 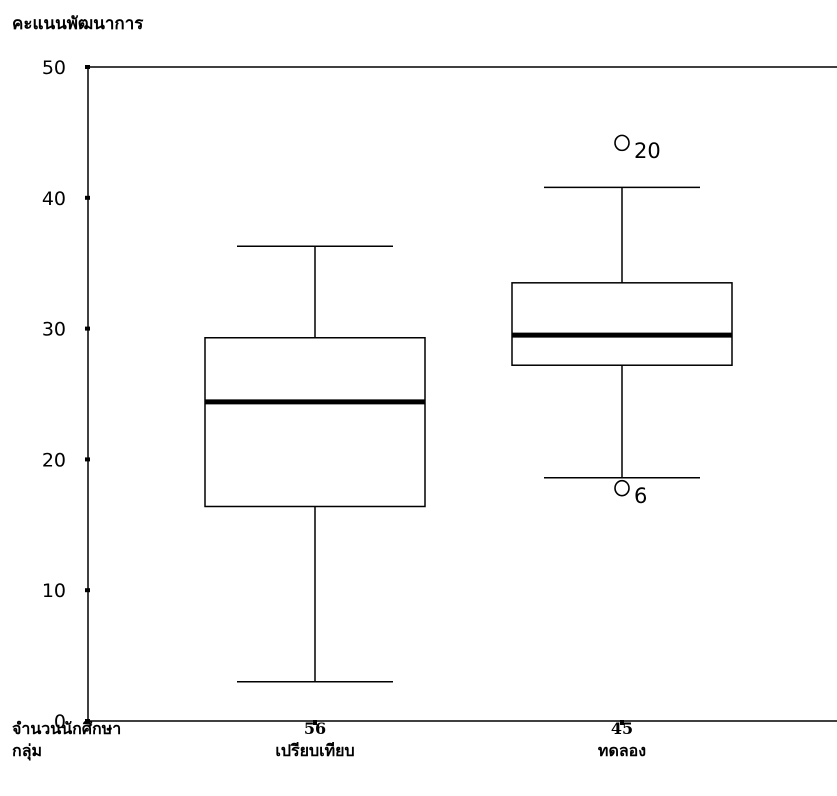 I want to click on outlier-label: 6, so click(x=640, y=496).